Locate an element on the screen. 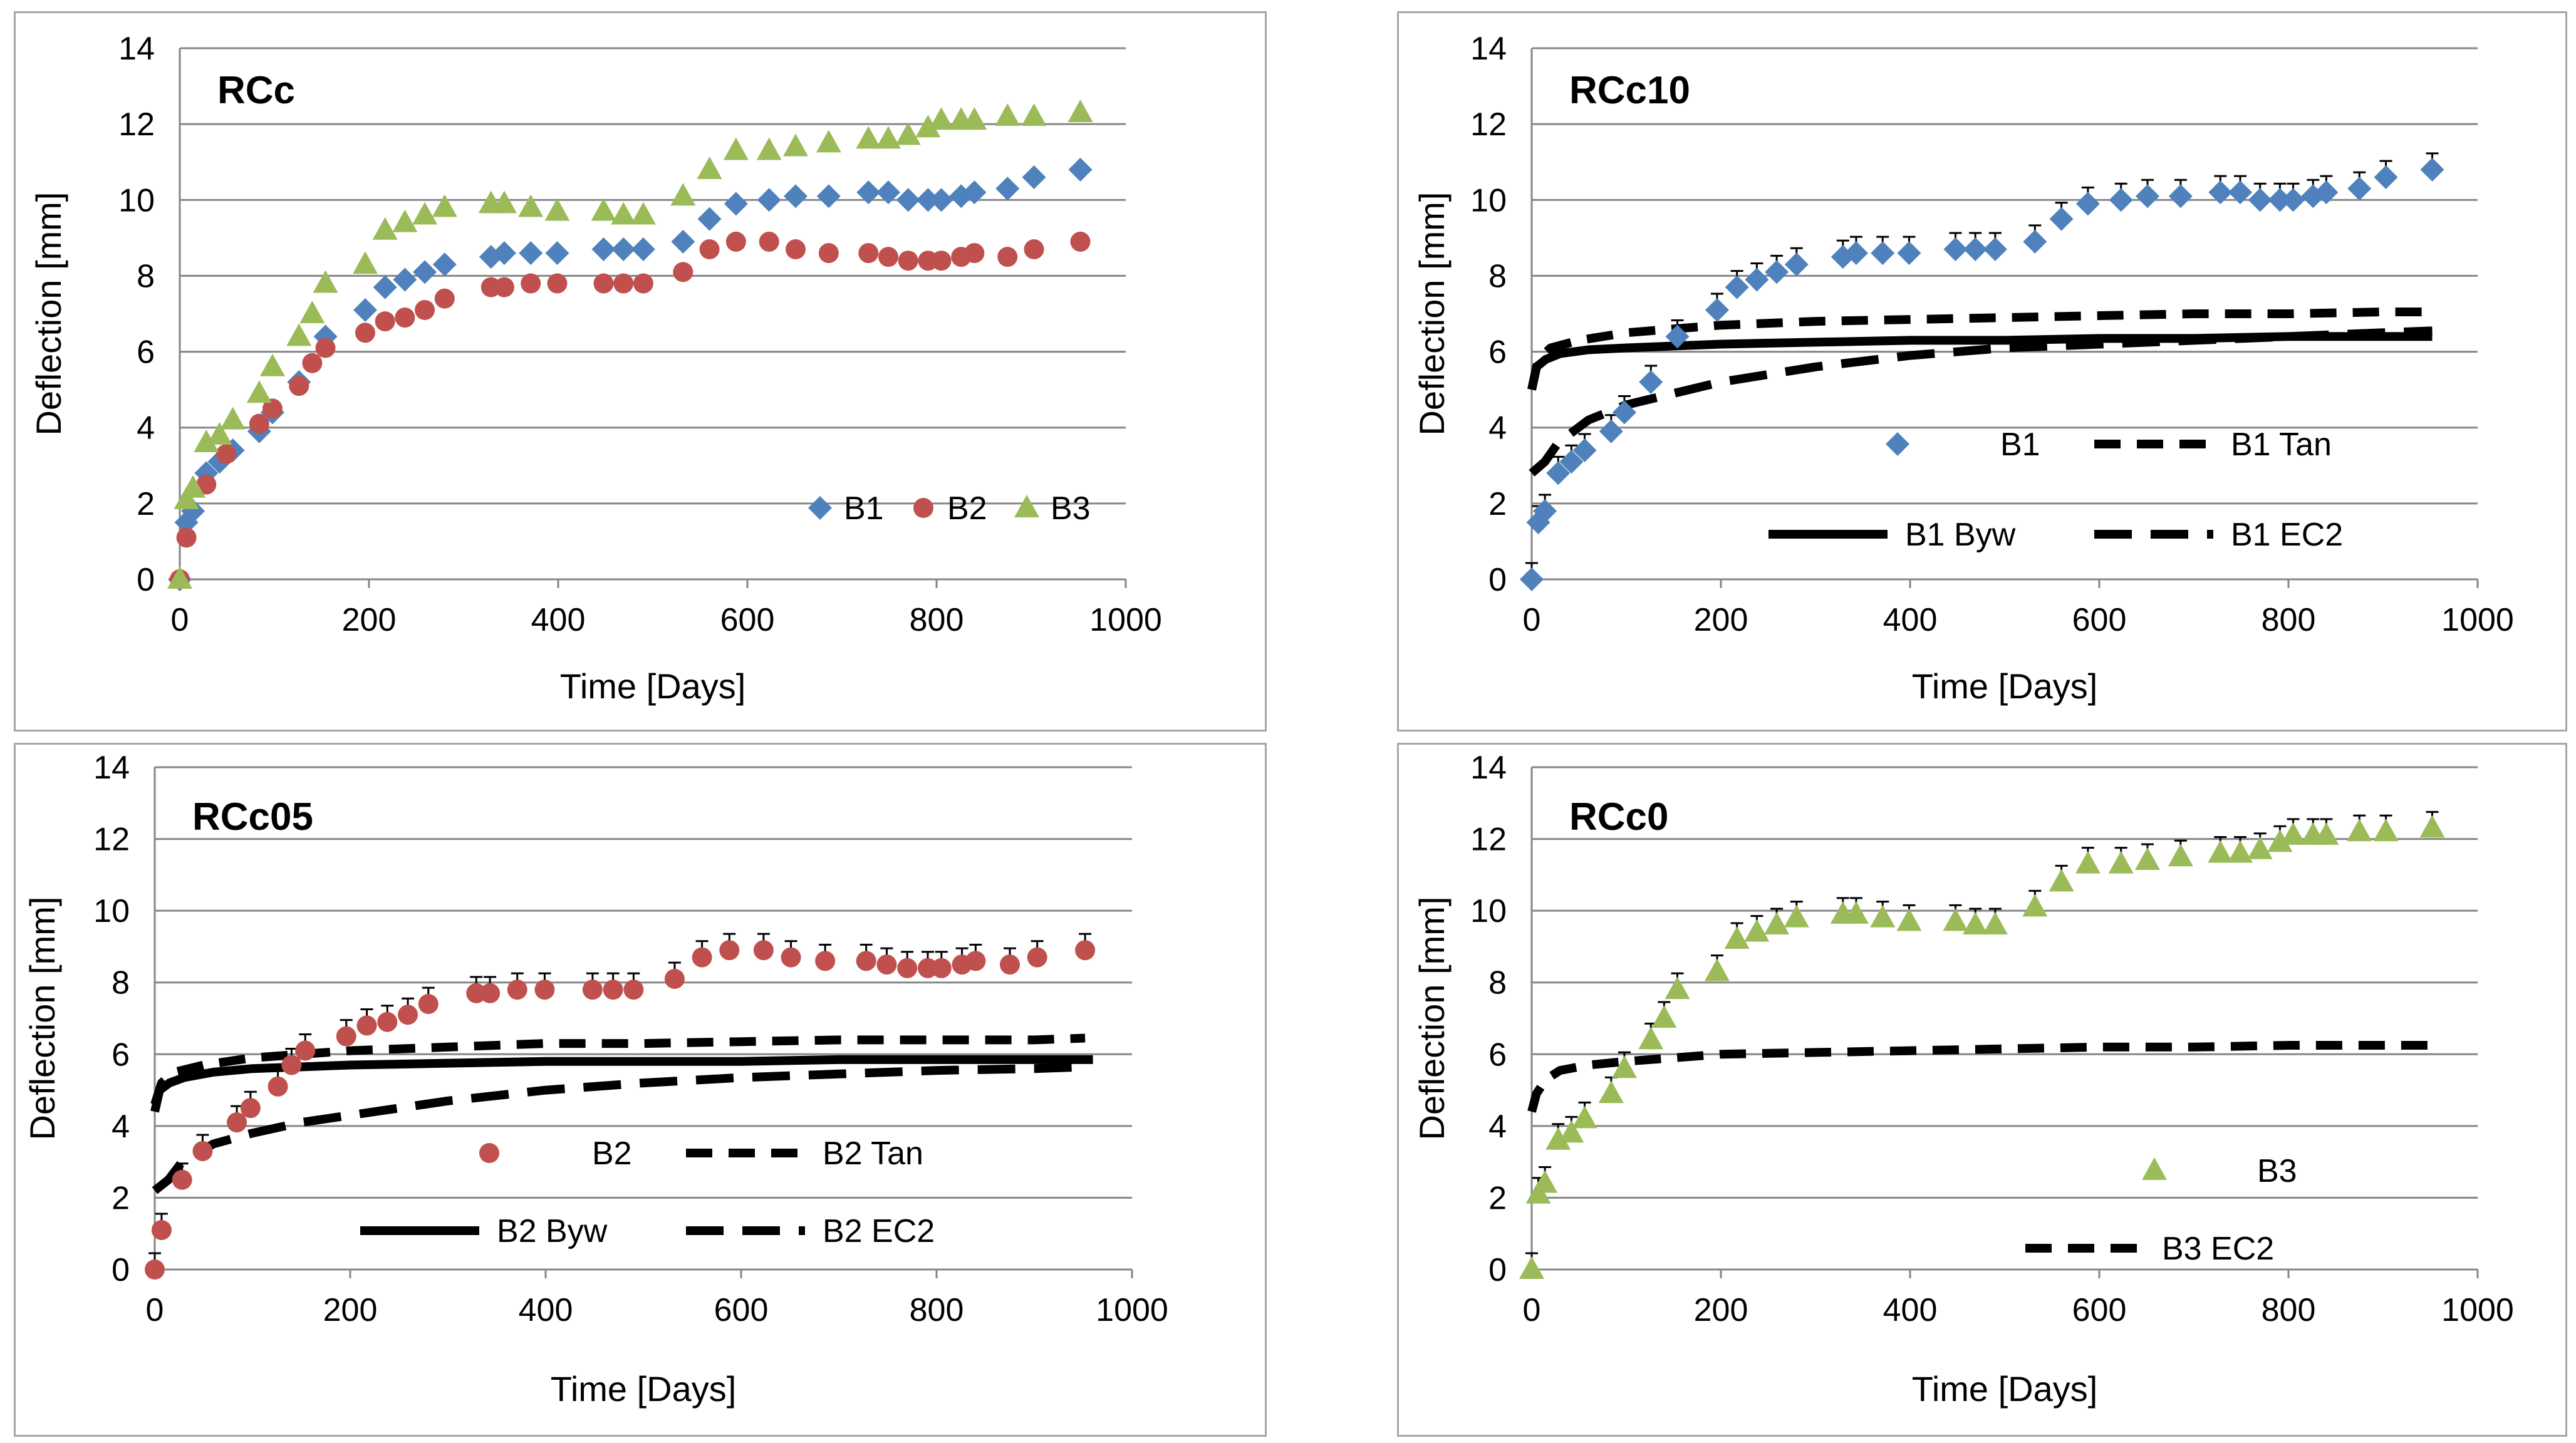  x-tick-label: 0 is located at coordinates (1532, 620).